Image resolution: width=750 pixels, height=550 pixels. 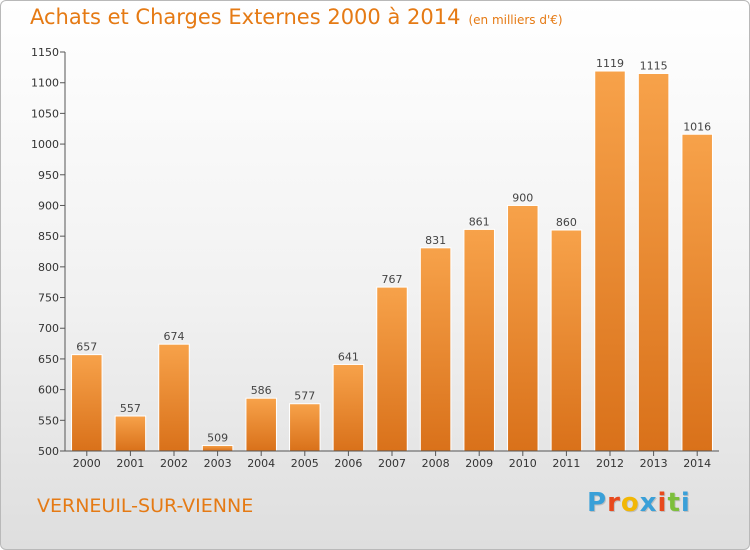 What do you see at coordinates (48, 420) in the screenshot?
I see `y-tick-label: 550` at bounding box center [48, 420].